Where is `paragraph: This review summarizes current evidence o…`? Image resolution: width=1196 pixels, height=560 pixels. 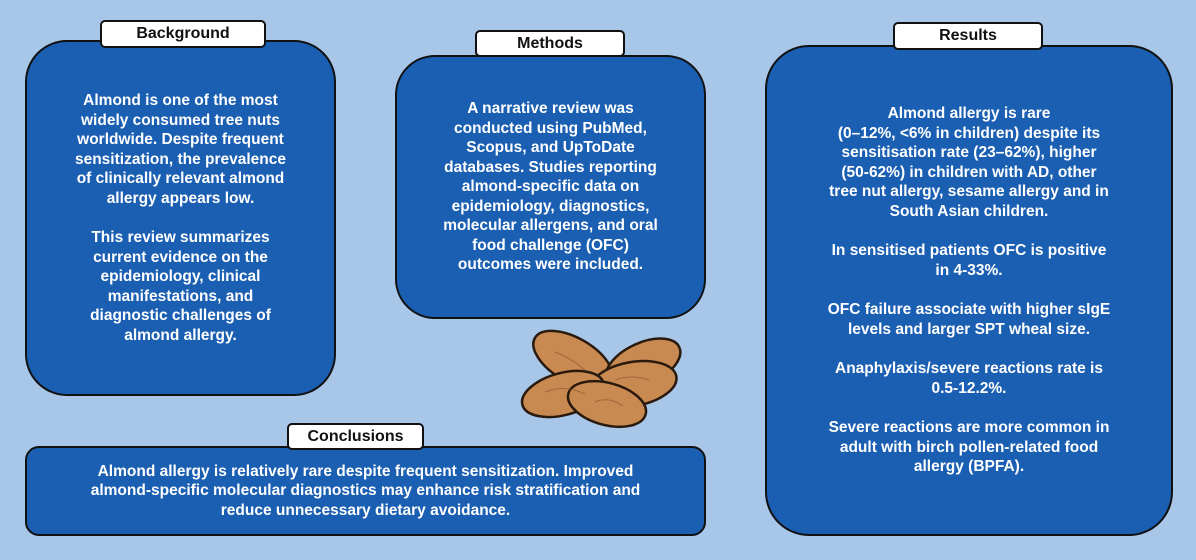 paragraph: This review summarizes current evidence o… is located at coordinates (180, 286).